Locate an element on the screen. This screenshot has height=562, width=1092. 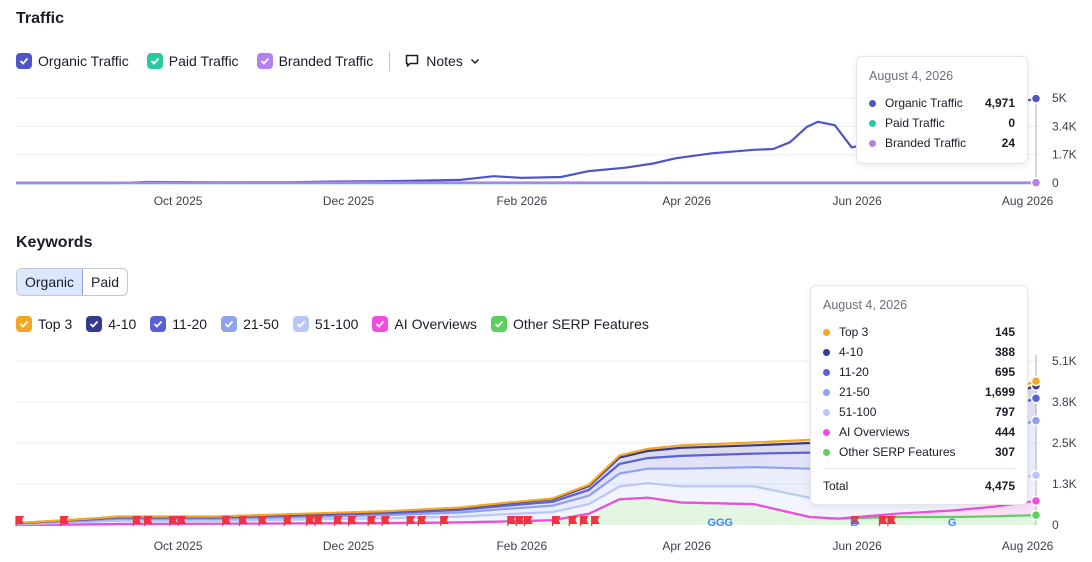
tooltip-value: 145 is located at coordinates (1004, 332).